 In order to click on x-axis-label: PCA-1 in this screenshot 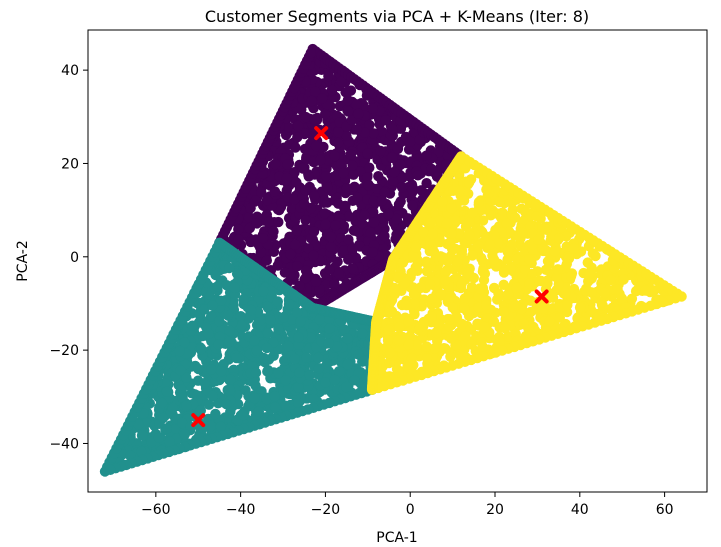, I will do `click(396, 538)`.